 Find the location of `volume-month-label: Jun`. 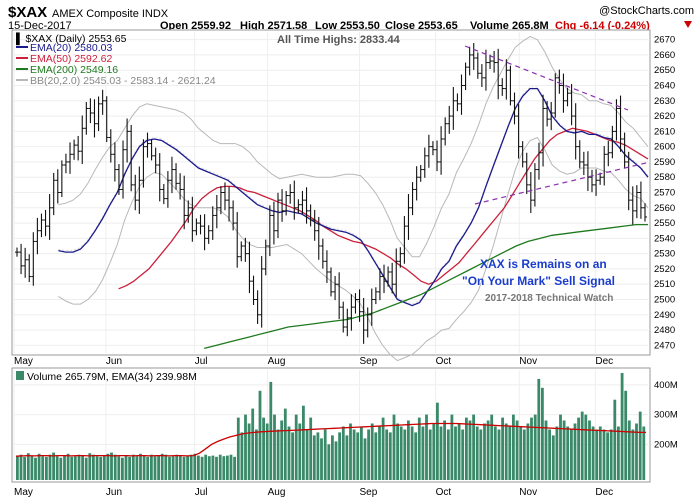

volume-month-label: Jun is located at coordinates (114, 492).